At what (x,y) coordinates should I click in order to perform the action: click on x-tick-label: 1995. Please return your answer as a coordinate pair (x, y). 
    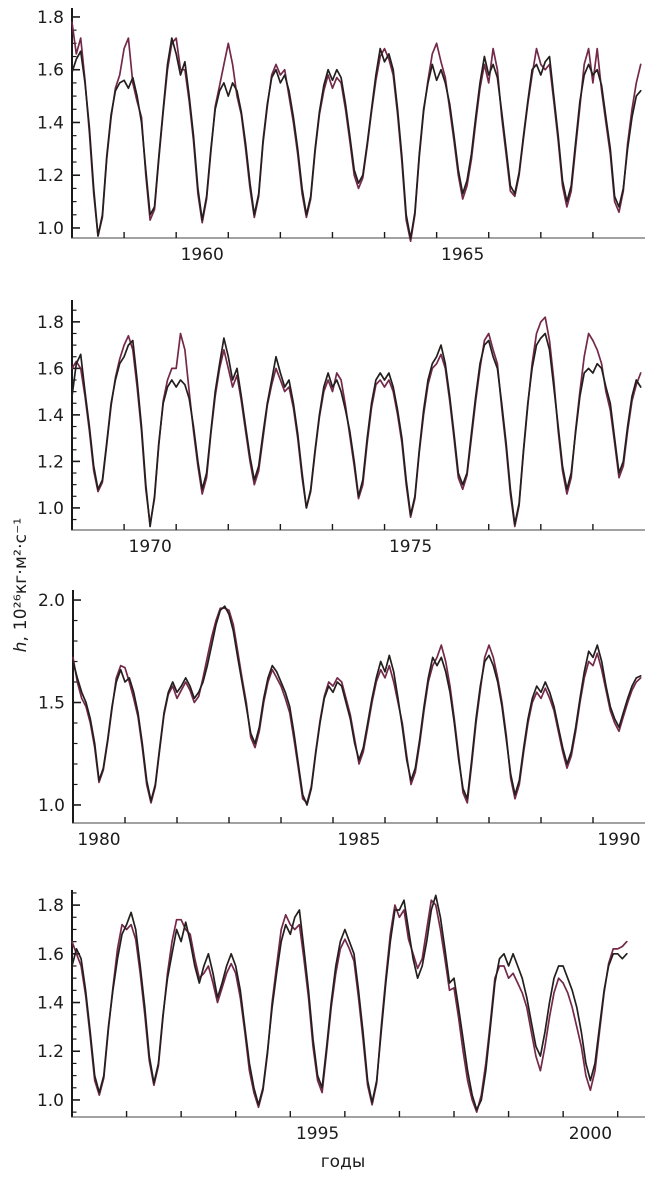
    Looking at the image, I should click on (317, 1134).